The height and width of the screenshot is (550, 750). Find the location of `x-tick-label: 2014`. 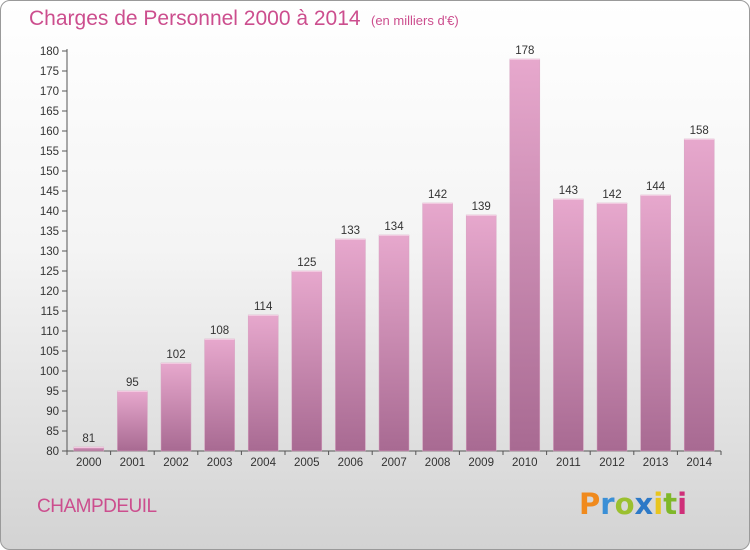

x-tick-label: 2014 is located at coordinates (699, 463).